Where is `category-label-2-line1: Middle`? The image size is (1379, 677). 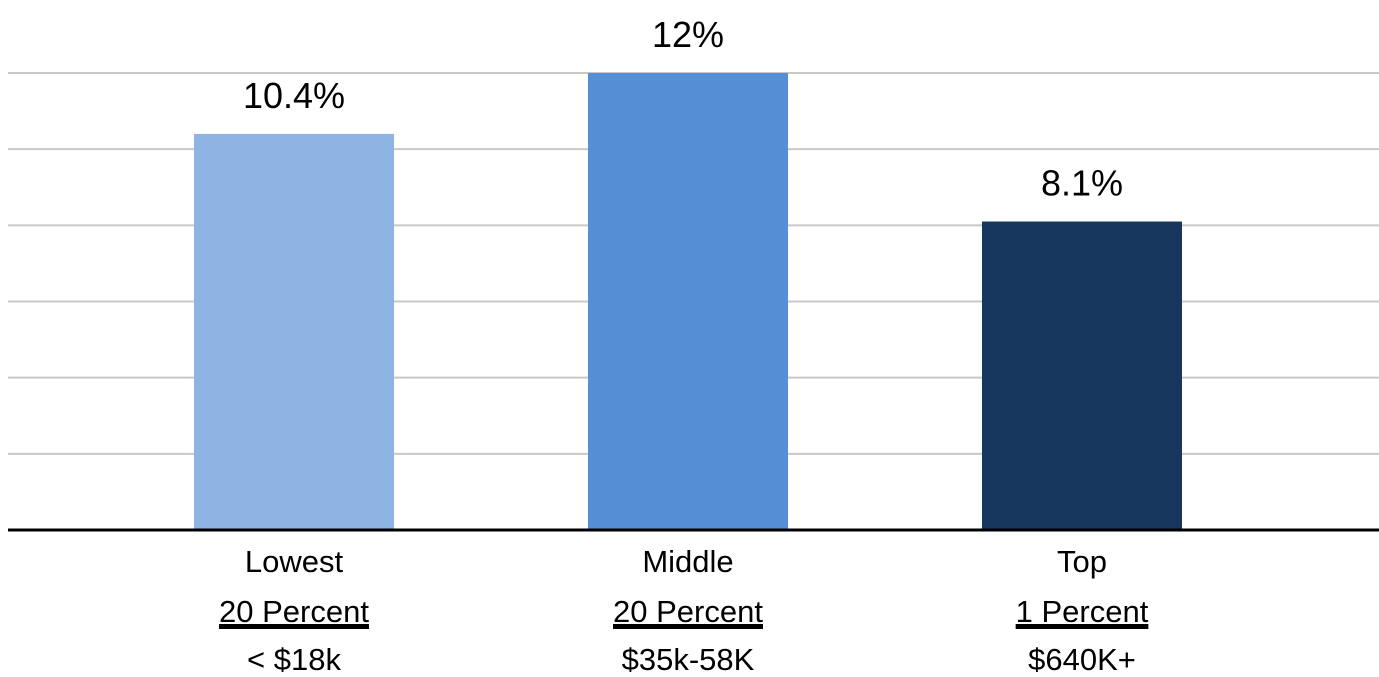
category-label-2-line1: Middle is located at coordinates (687, 561).